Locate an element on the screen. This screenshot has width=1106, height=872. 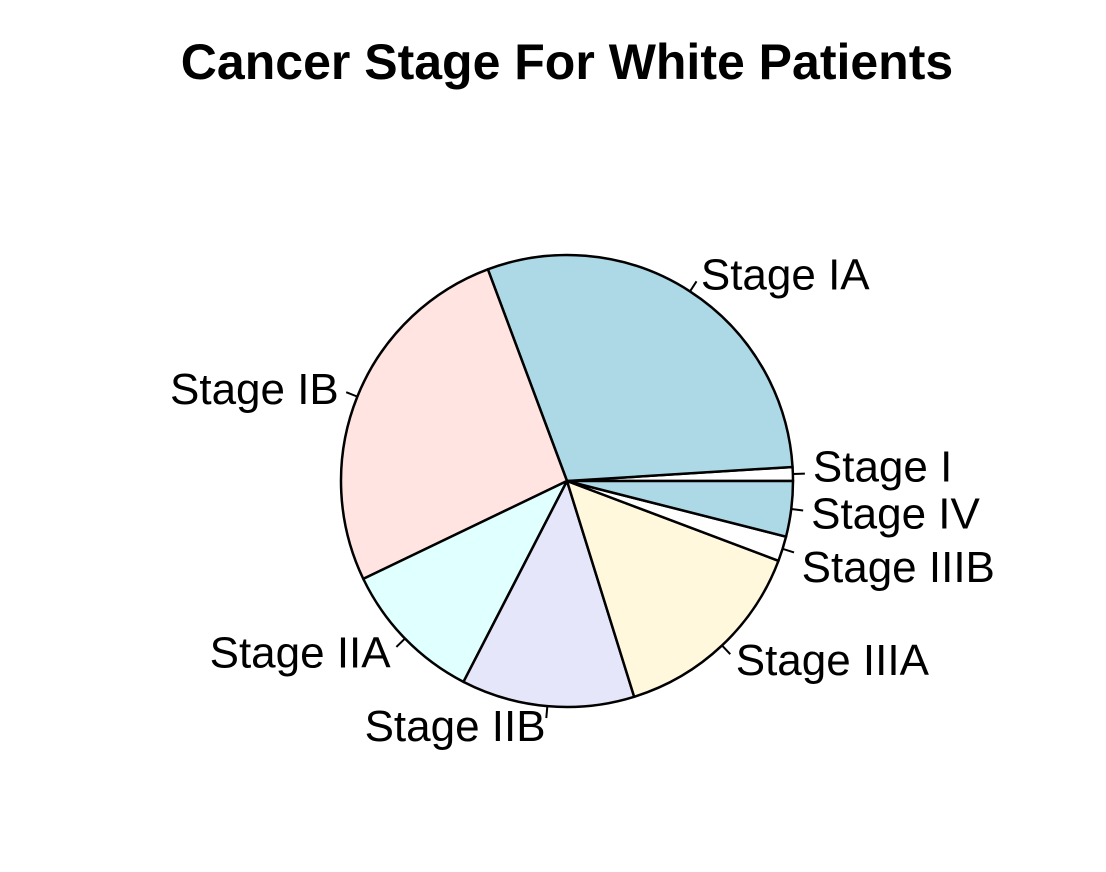
label-stage-ia: Stage IA is located at coordinates (785, 275).